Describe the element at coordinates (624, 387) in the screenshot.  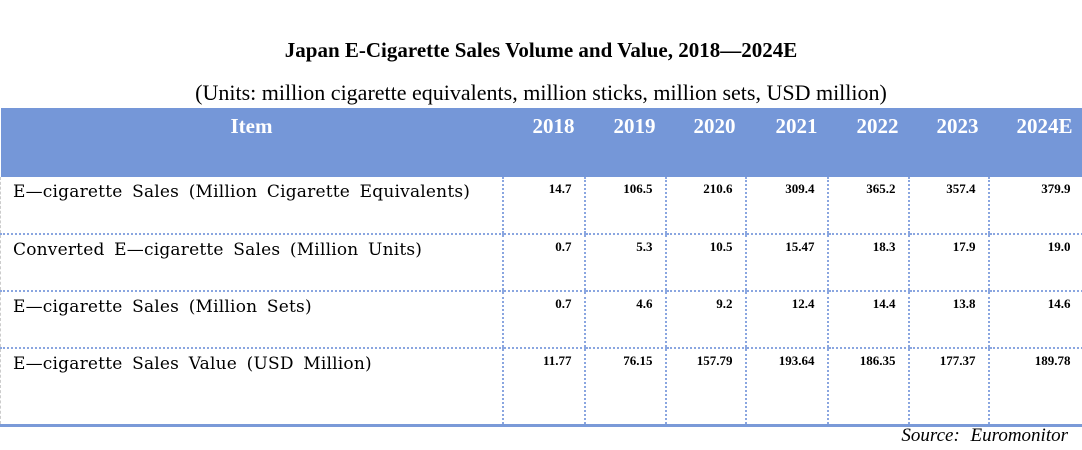
I see `cell-value: 76.15` at that location.